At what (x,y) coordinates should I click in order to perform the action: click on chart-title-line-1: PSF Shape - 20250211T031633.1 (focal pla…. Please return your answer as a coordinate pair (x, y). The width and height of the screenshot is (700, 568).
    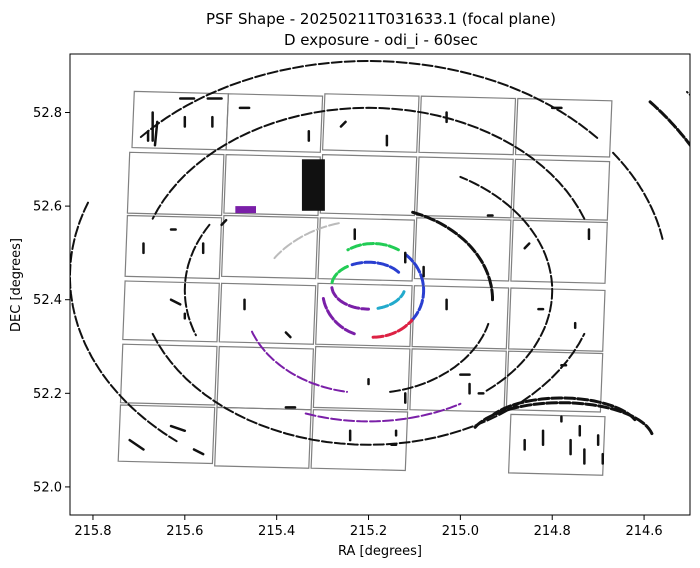
    Looking at the image, I should click on (381, 19).